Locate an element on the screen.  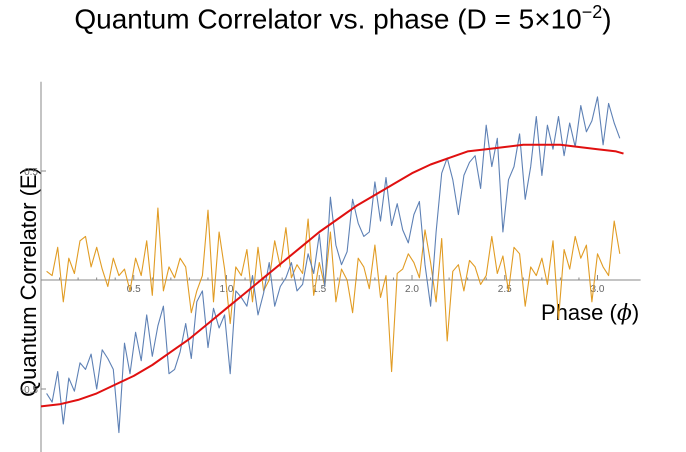
x-tick-label: 1.5 is located at coordinates (319, 289).